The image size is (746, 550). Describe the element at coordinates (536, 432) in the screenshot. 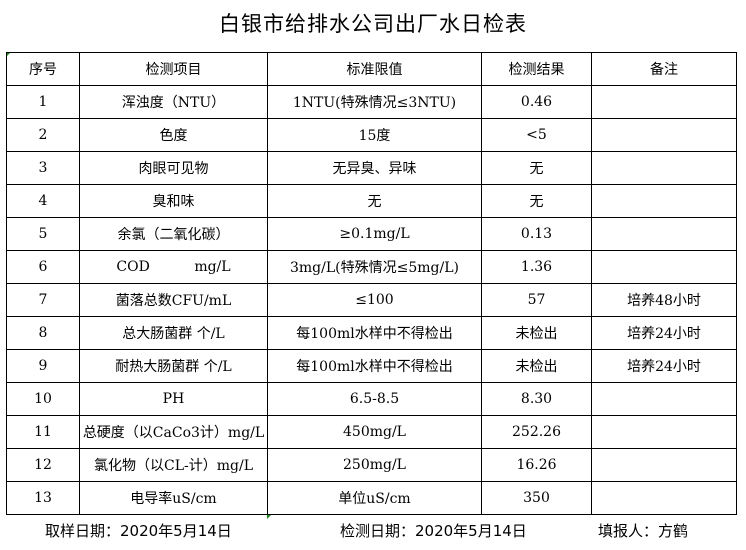

I see `test-result: 252.26` at that location.